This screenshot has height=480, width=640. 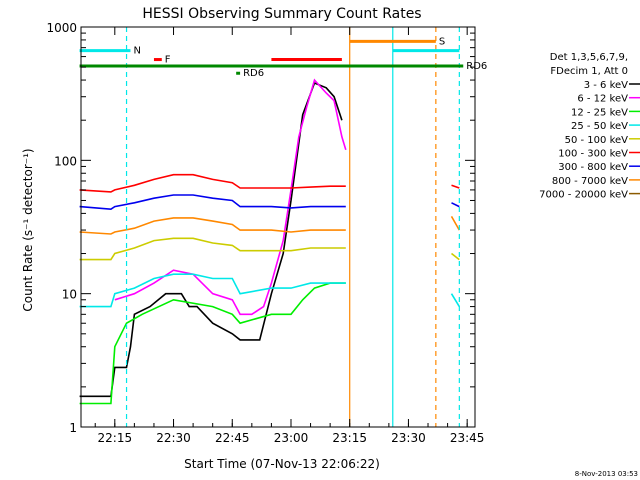 What do you see at coordinates (590, 181) in the screenshot?
I see `legend-entry-7: 800 - 7000 keV` at bounding box center [590, 181].